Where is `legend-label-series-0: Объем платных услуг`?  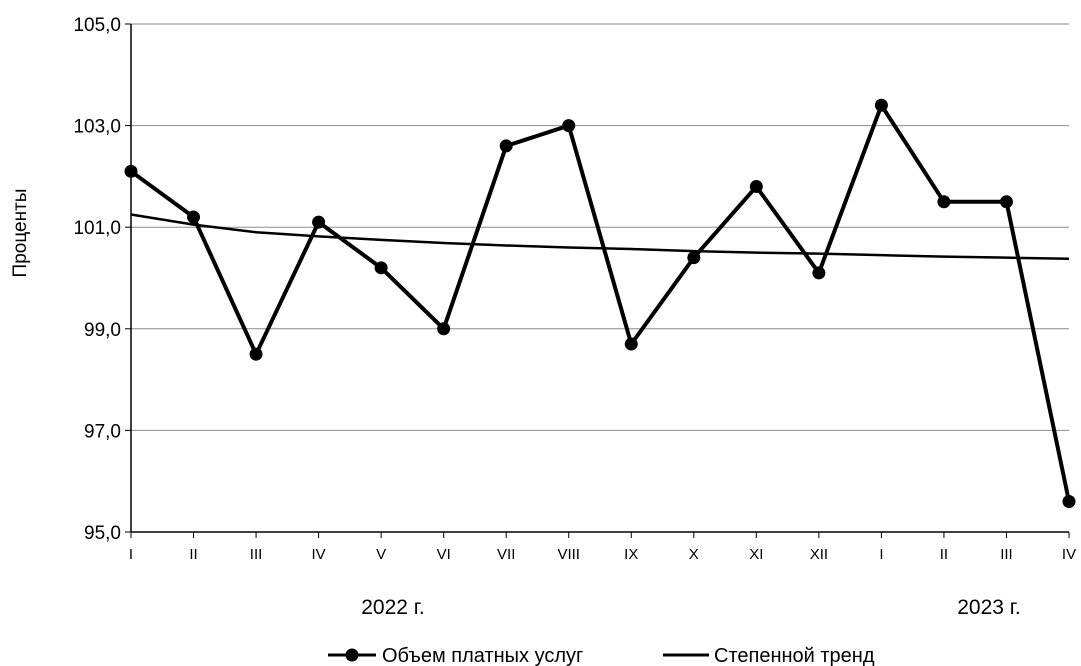
legend-label-series-0: Объем платных услуг is located at coordinates (482, 655).